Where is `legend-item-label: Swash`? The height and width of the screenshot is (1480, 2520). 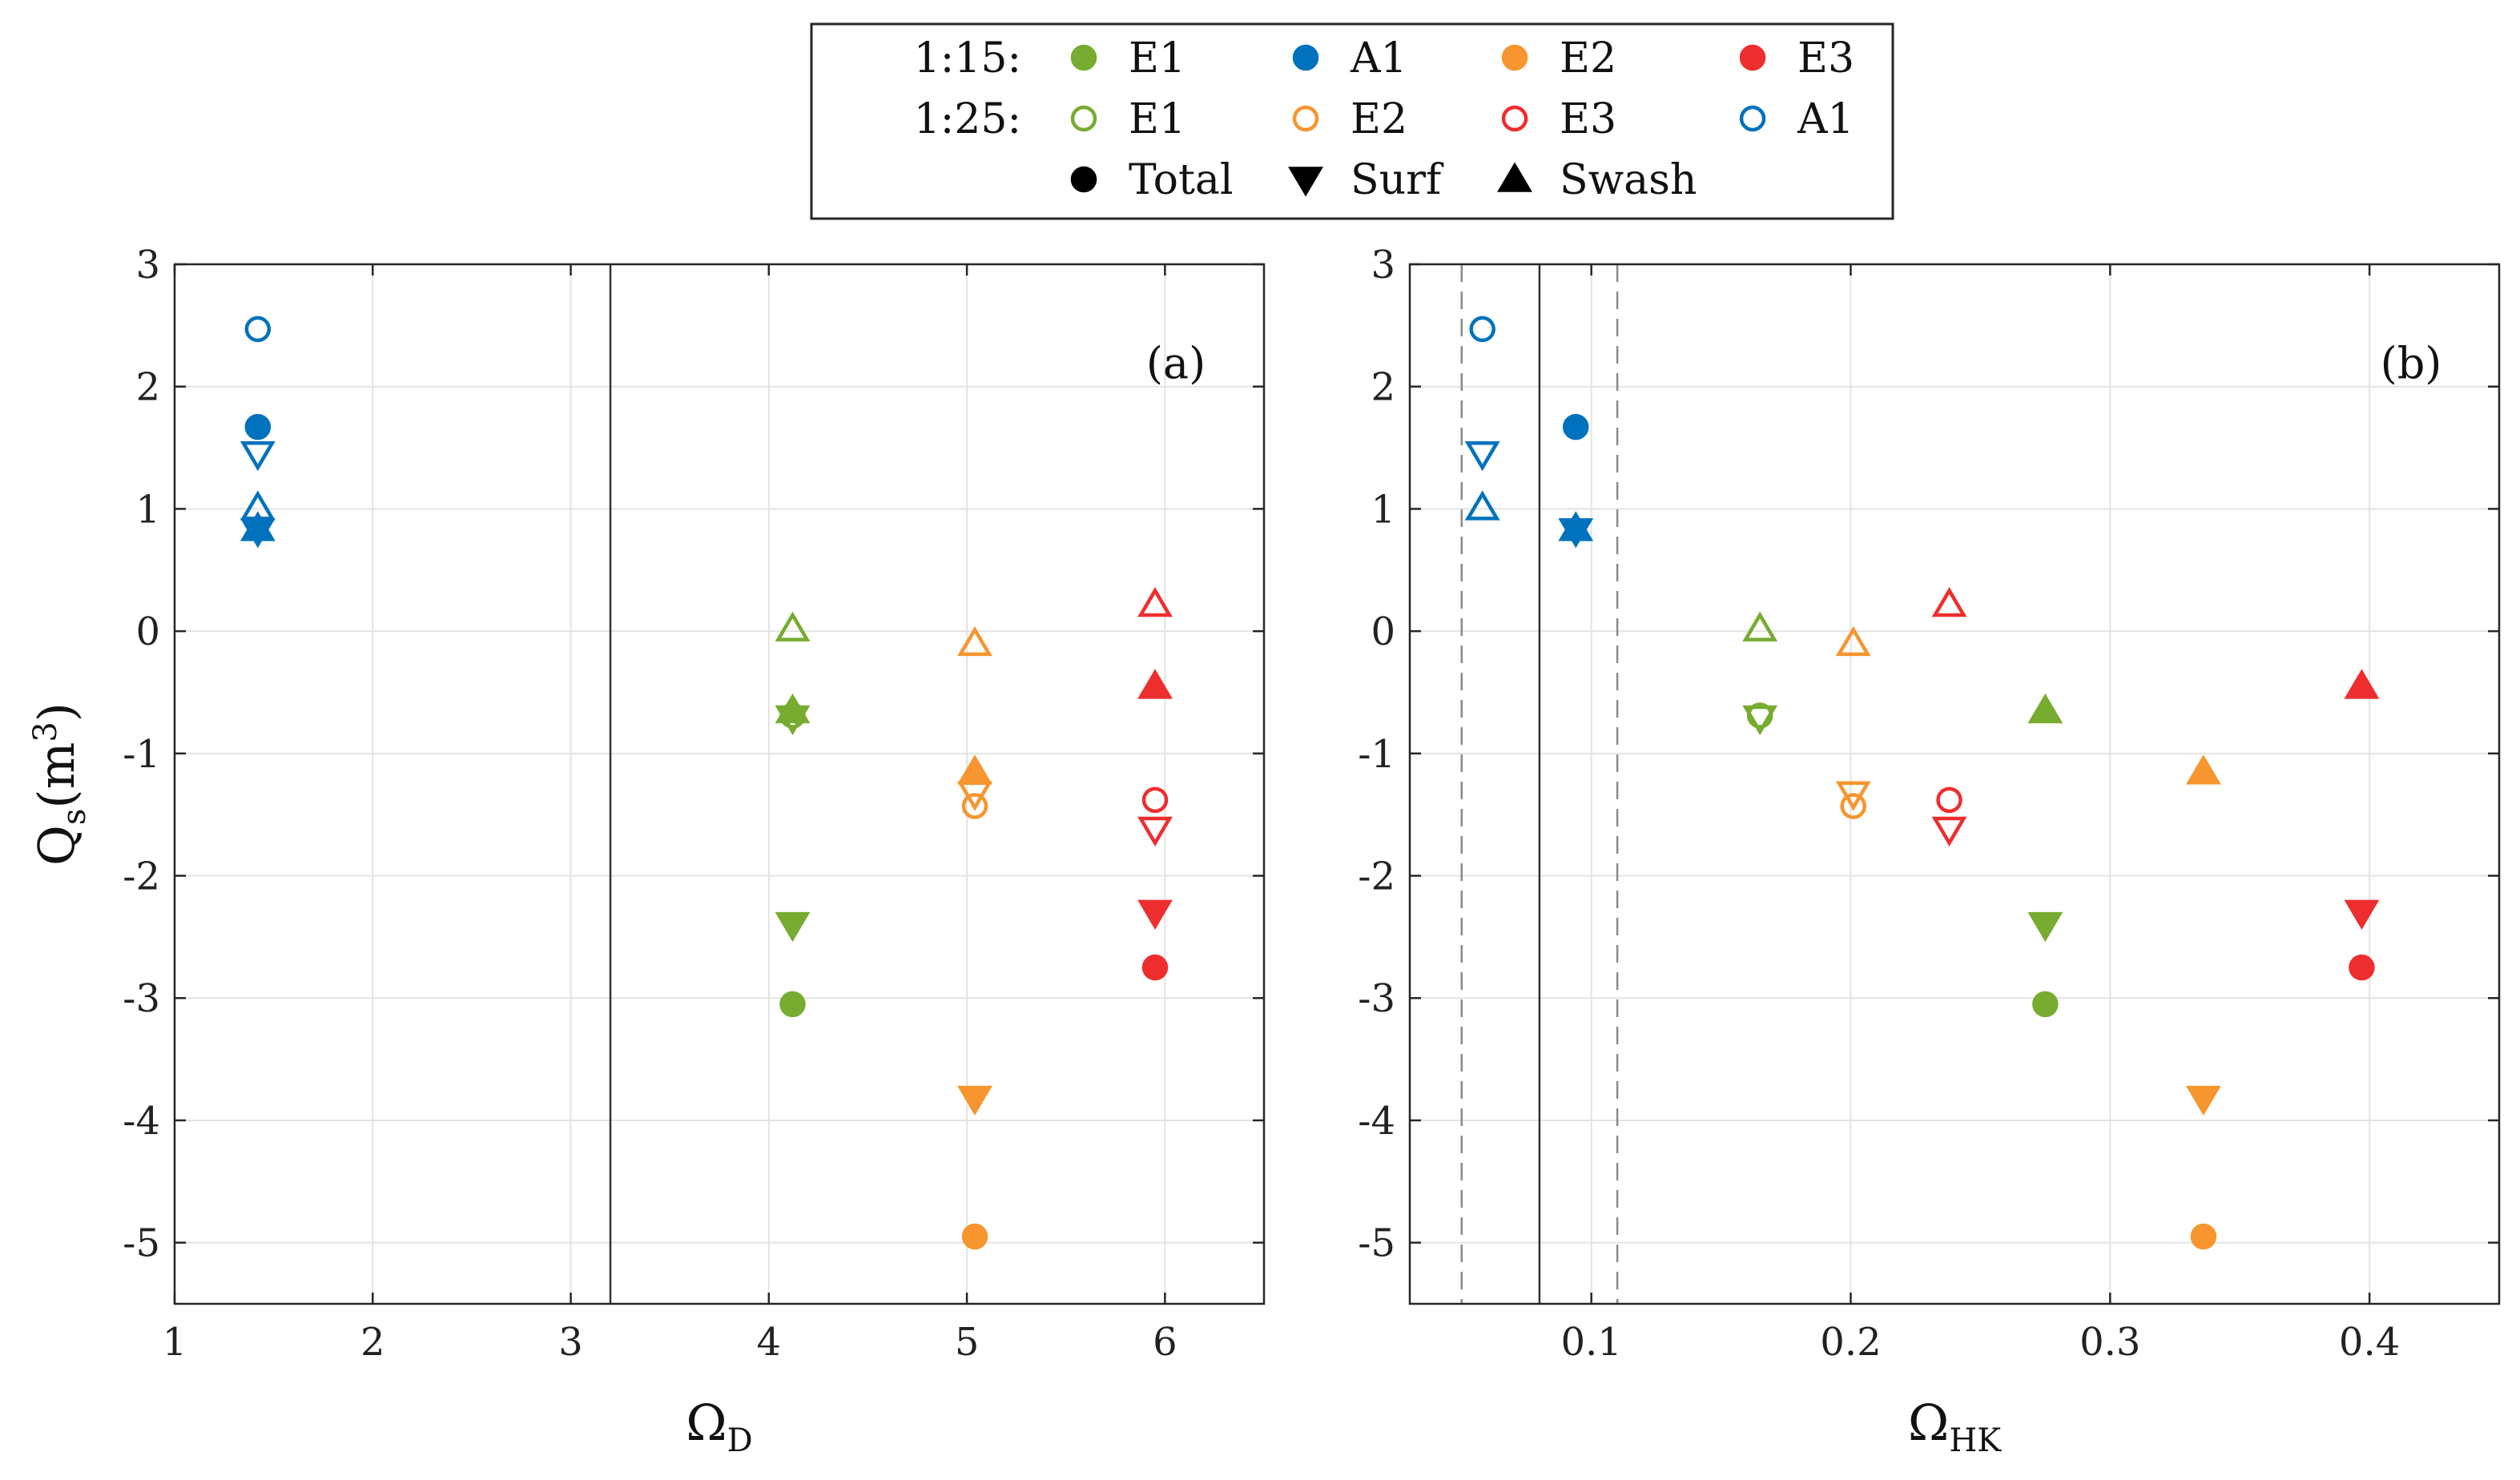
legend-item-label: Swash is located at coordinates (1628, 180).